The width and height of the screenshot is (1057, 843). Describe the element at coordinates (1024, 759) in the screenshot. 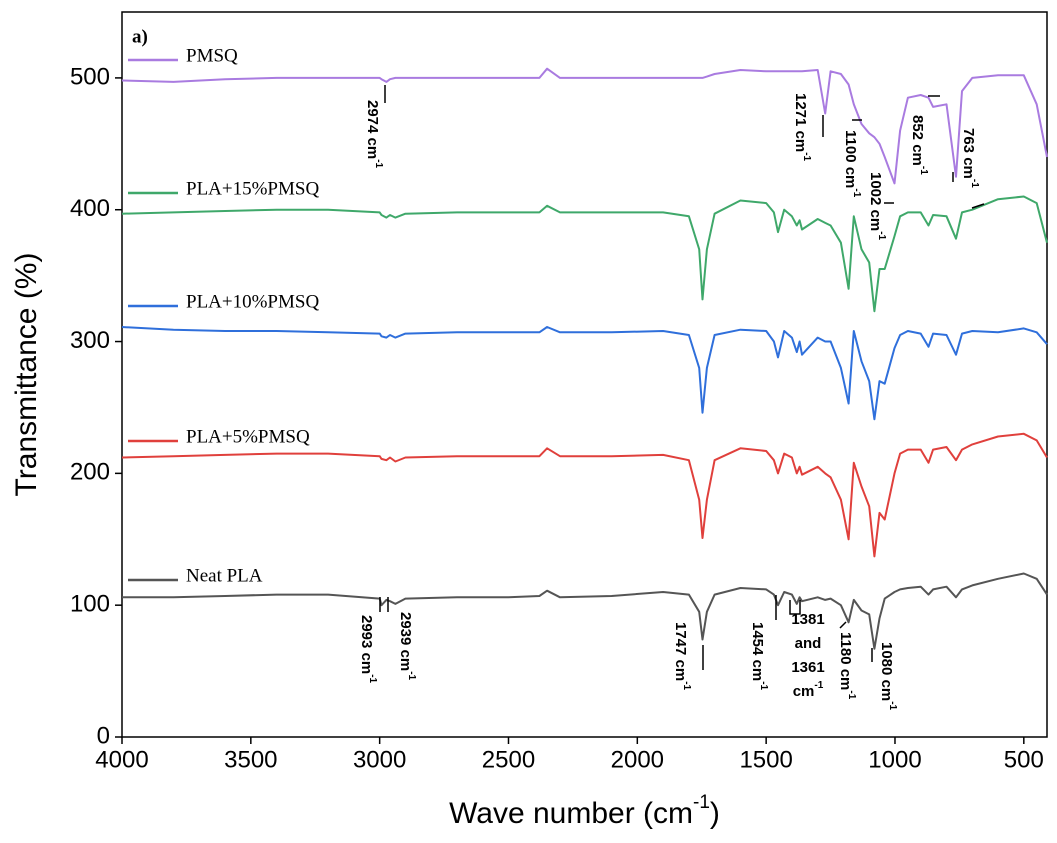

I see `x-tick-label: 500` at that location.